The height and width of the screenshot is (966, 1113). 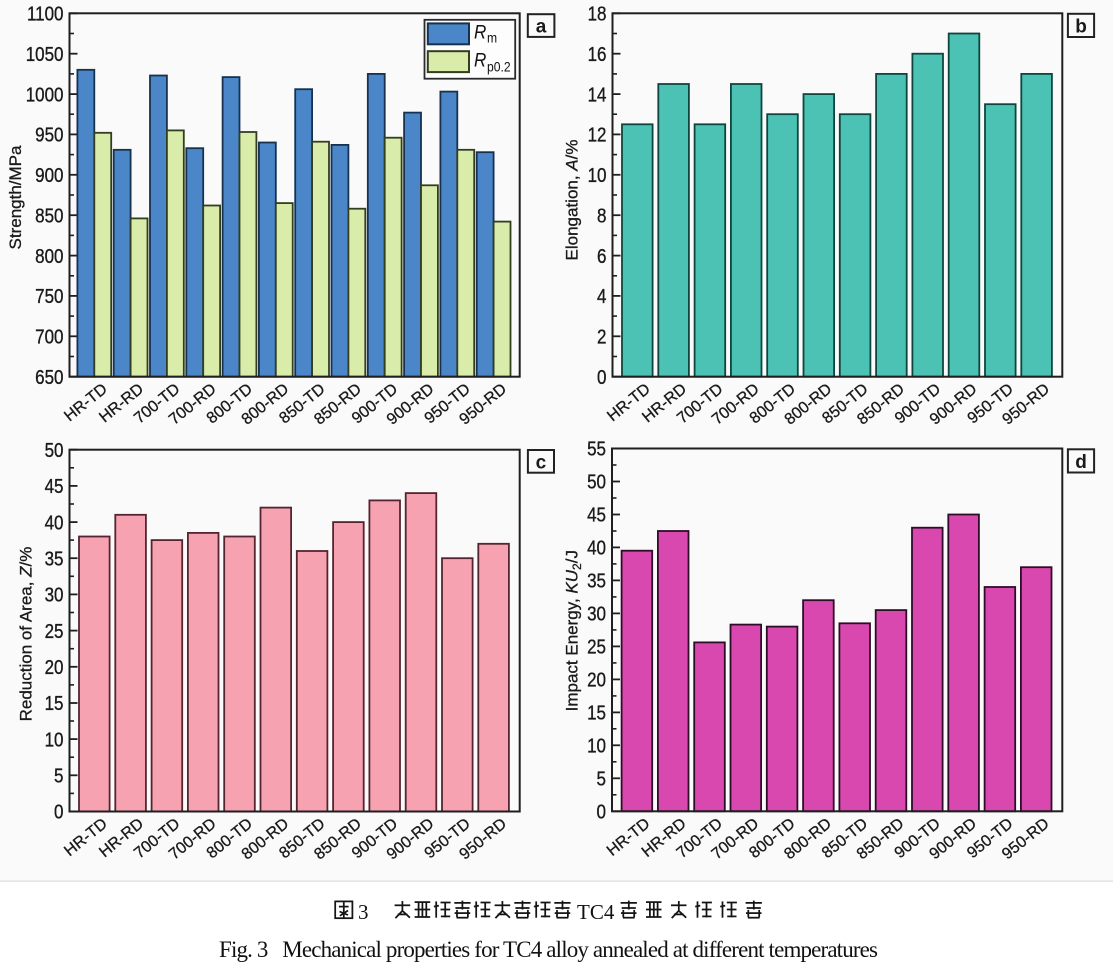 What do you see at coordinates (541, 462) in the screenshot?
I see `svg-text: c` at bounding box center [541, 462].